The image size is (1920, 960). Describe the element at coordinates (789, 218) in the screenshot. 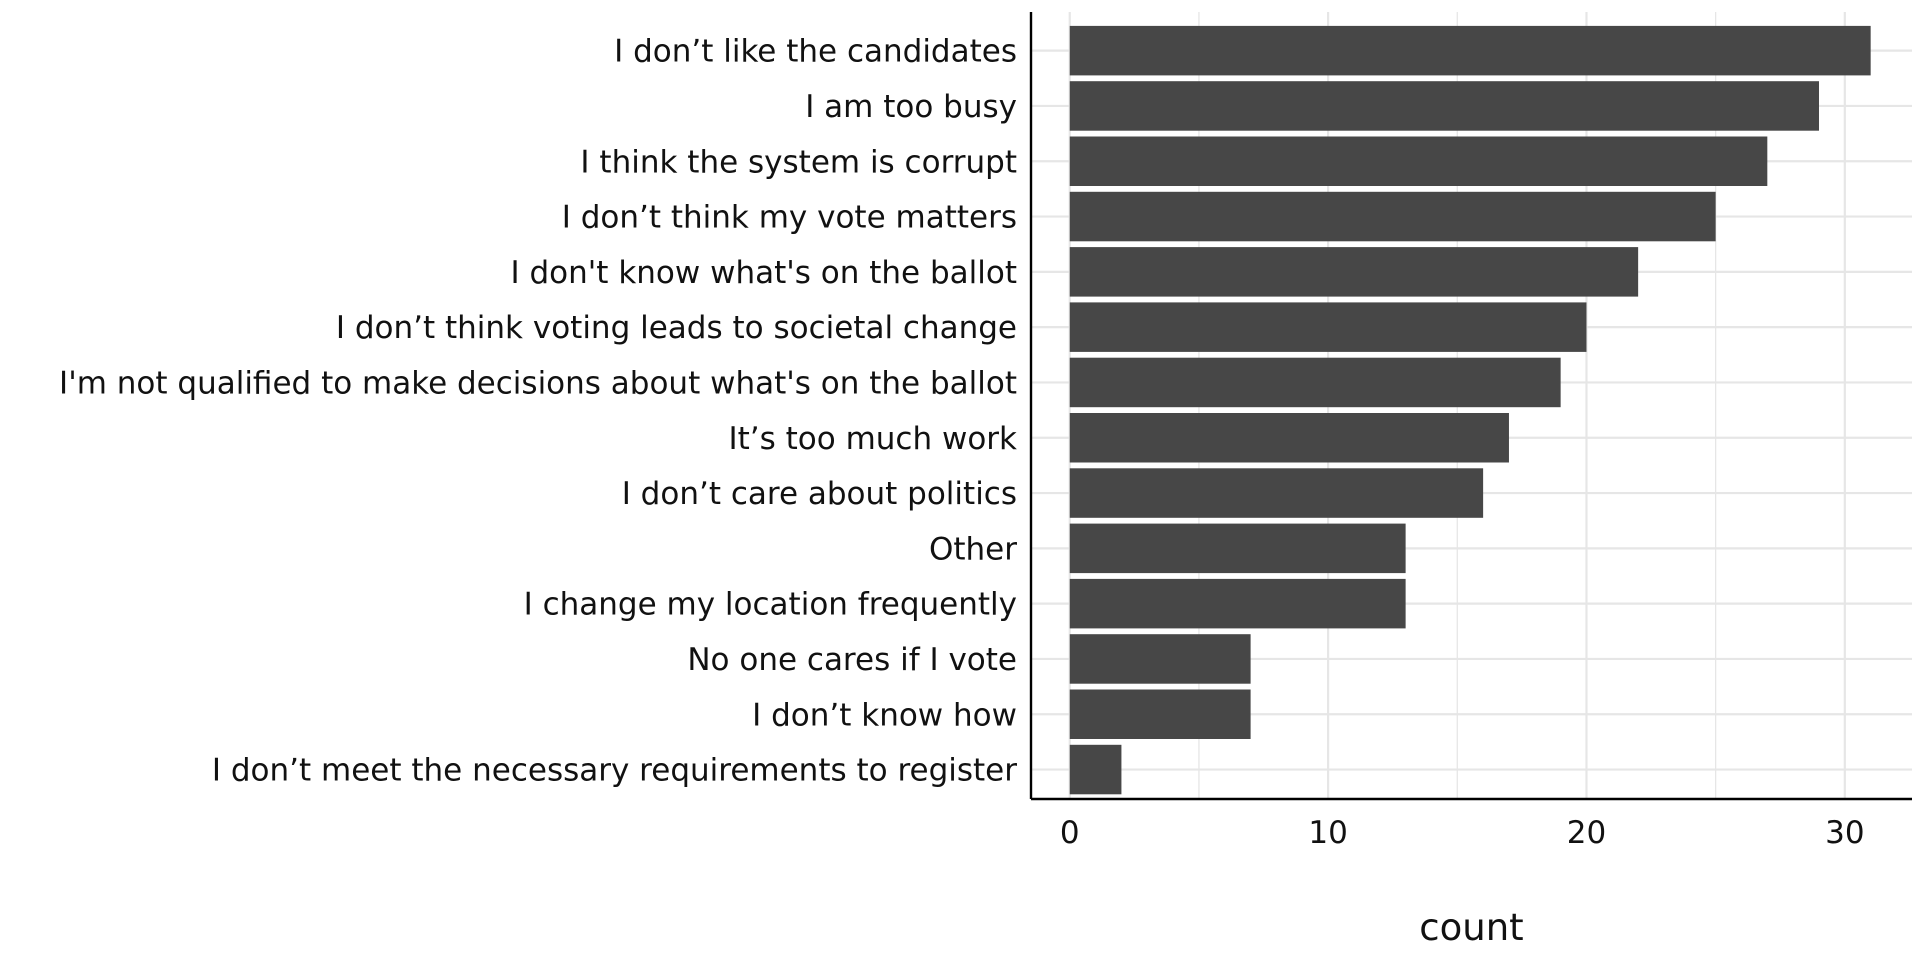

I see `category-label-3: I don’t think my vote matters` at that location.